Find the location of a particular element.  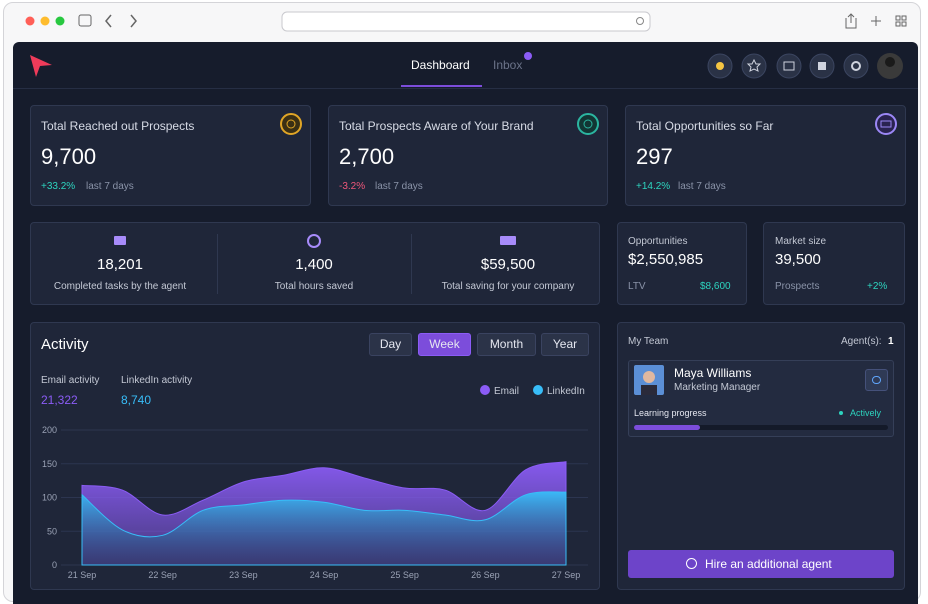

x-tick-label: 27 Sep is located at coordinates (566, 575).